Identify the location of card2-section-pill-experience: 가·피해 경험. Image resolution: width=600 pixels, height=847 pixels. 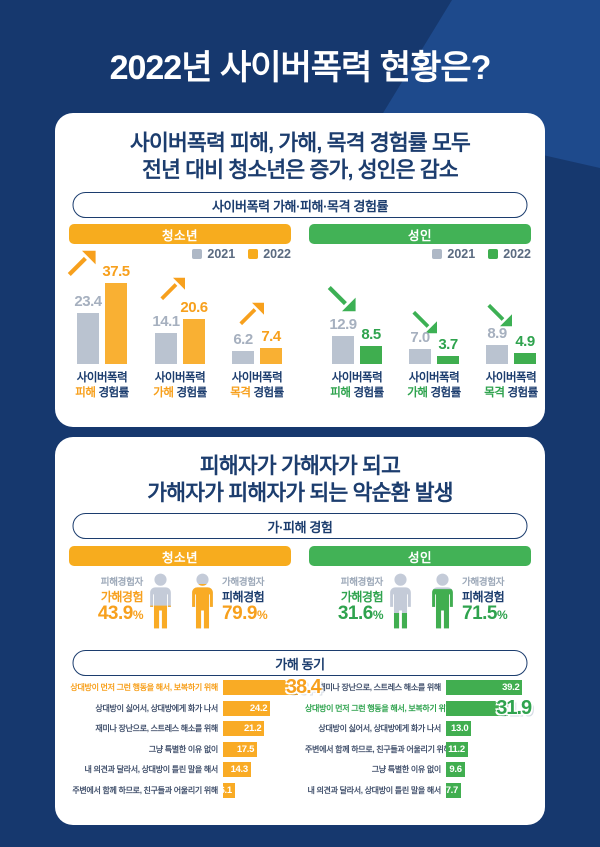
(300, 526).